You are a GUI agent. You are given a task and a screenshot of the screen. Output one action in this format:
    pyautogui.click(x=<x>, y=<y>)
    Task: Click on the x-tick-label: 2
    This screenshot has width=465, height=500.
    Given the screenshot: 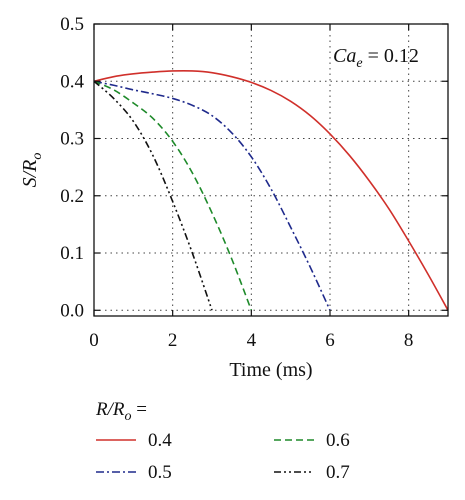 What is the action you would take?
    pyautogui.click(x=173, y=340)
    